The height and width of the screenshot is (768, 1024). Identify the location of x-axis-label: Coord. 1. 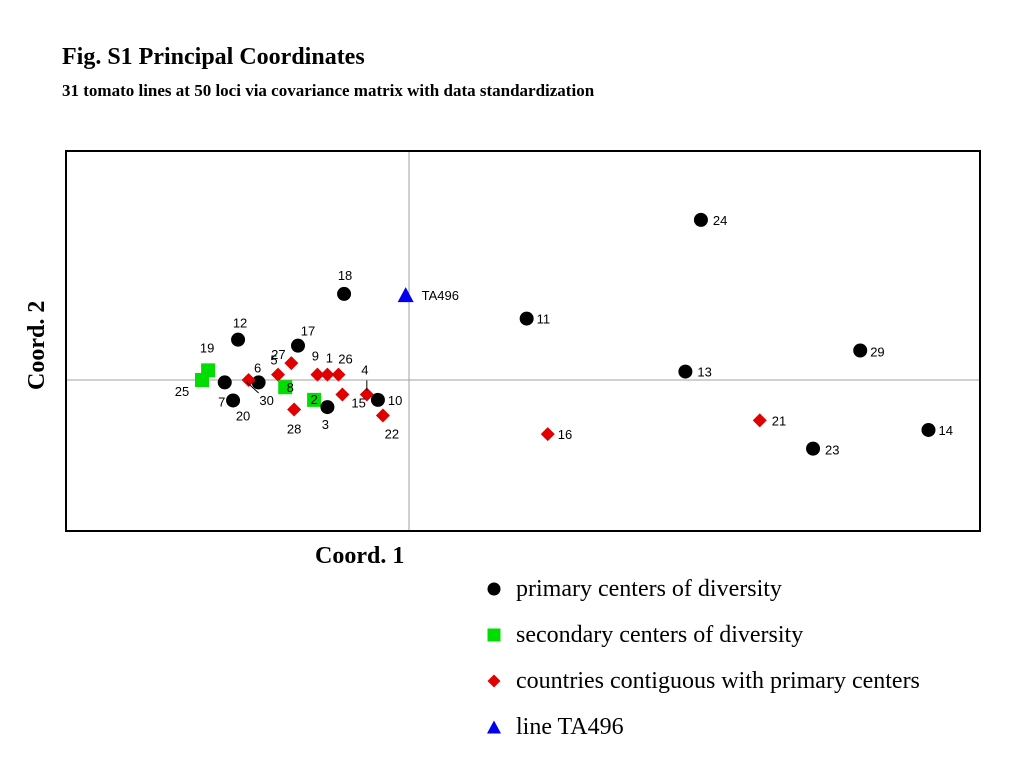
(360, 556).